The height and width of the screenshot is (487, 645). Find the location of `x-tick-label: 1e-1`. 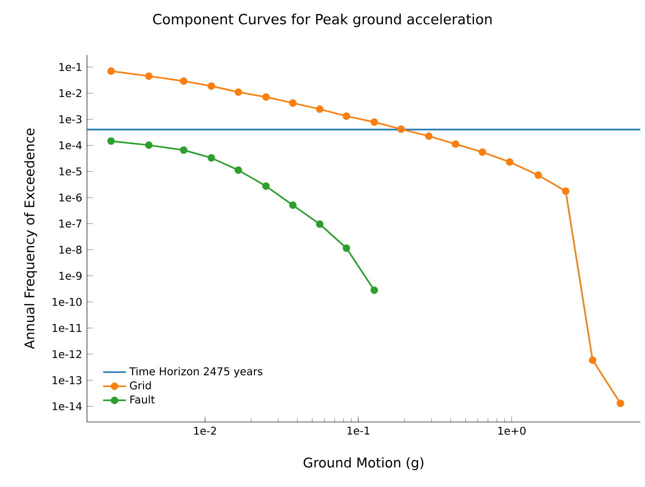

x-tick-label: 1e-1 is located at coordinates (359, 430).